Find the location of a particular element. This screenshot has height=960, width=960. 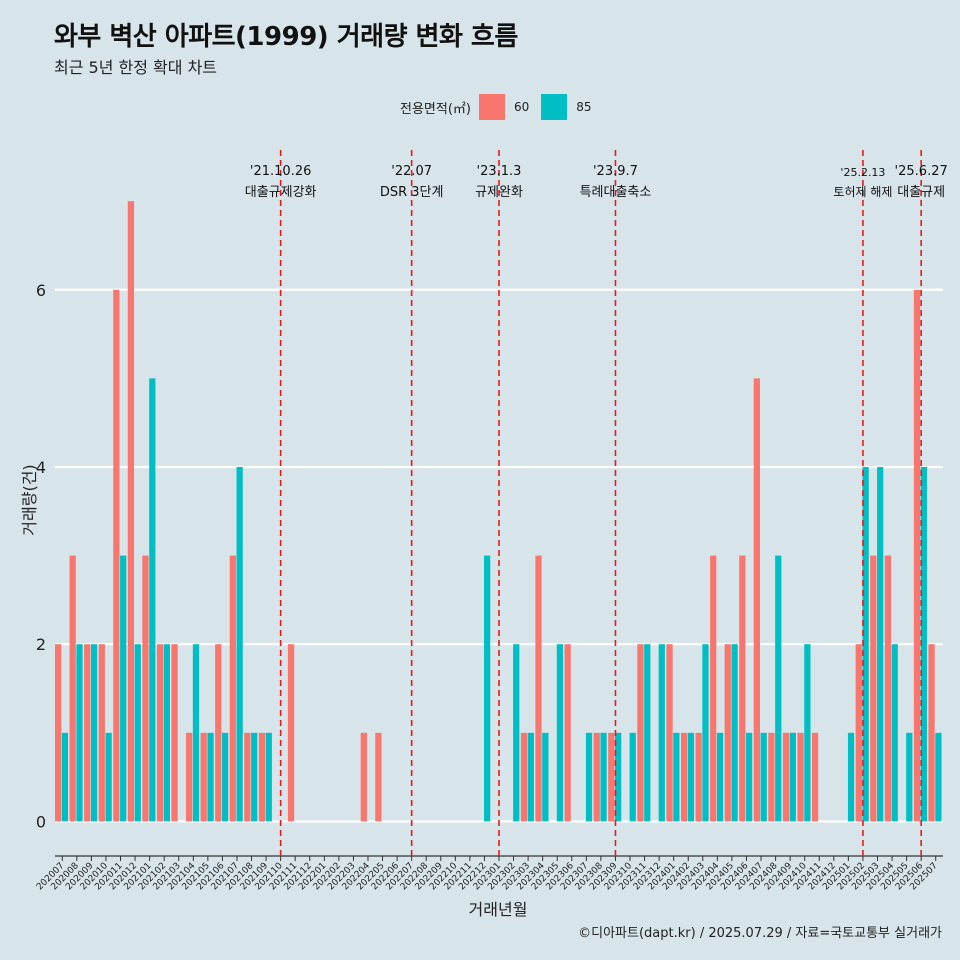

legend: 전용면적(㎡) 60 85 is located at coordinates (502, 107).